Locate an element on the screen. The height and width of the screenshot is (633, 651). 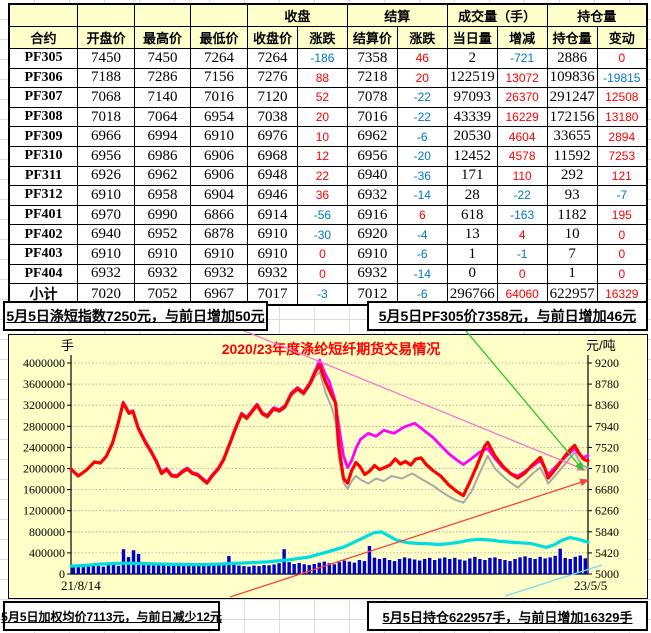
table-cell: 7286 is located at coordinates (162, 78).